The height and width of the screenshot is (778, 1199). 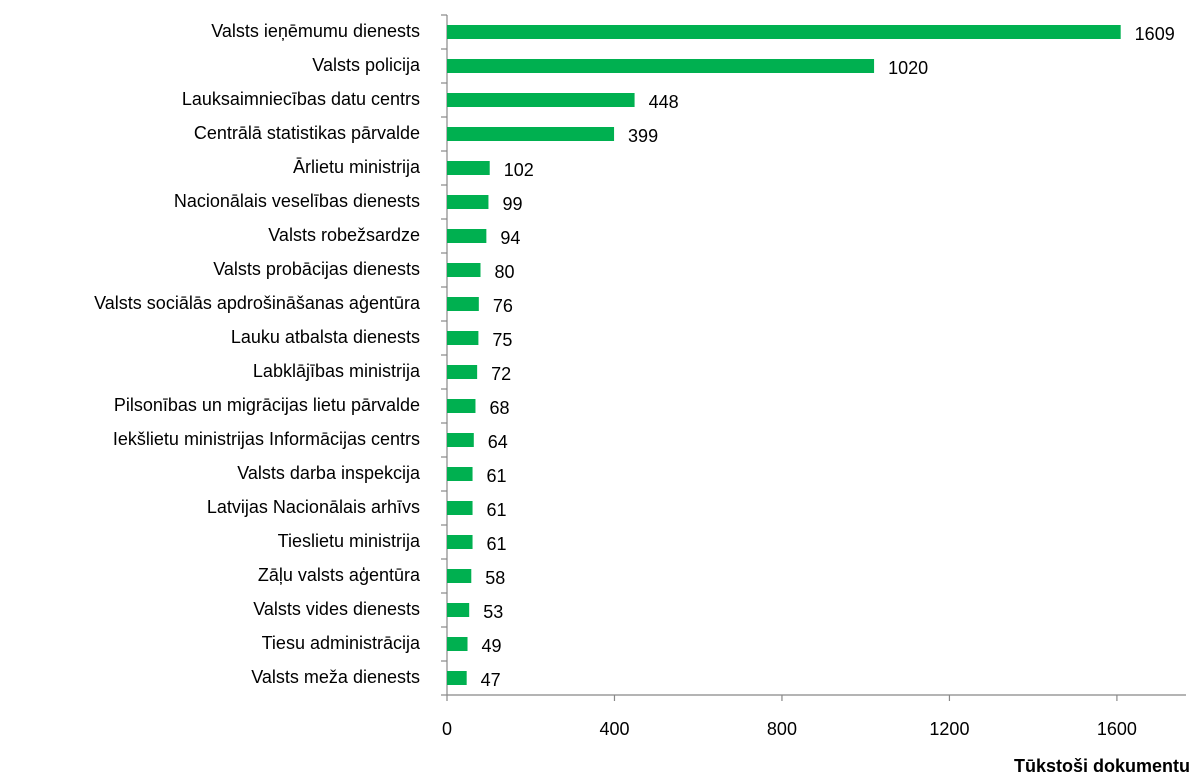 I want to click on y-tick-label: Valsts ieņēmumu dienests, so click(x=315, y=31).